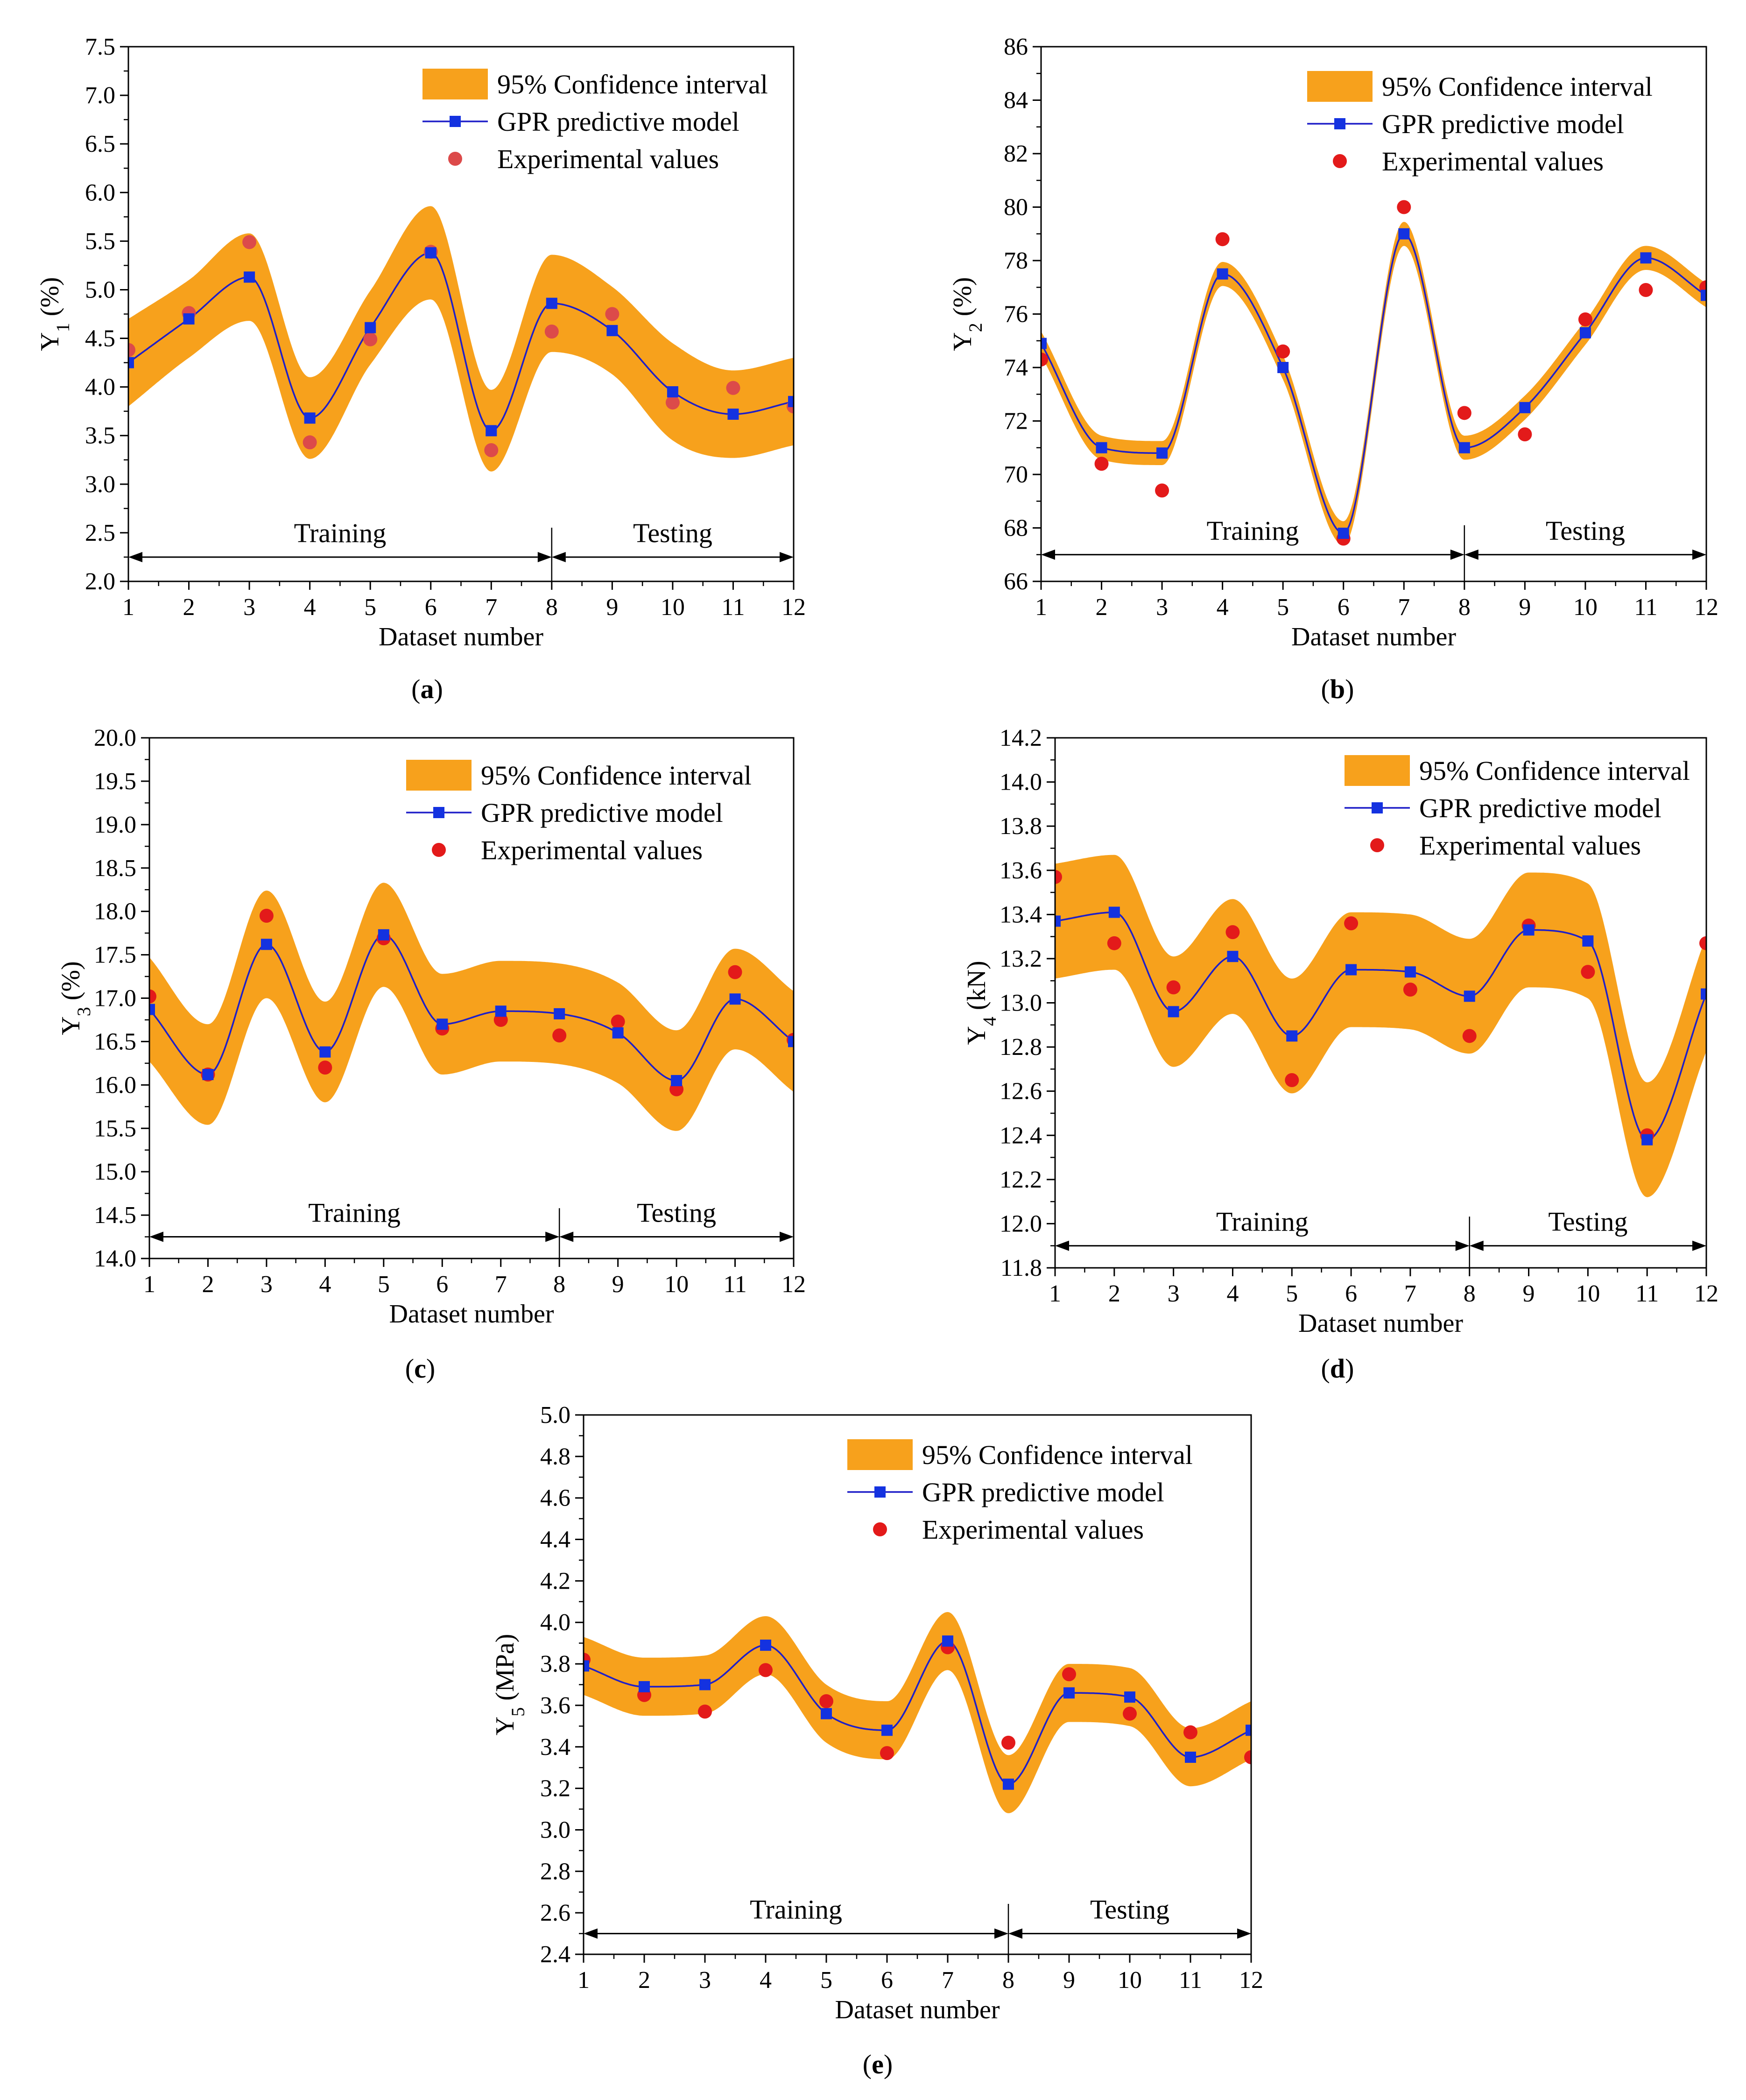 The image size is (1746, 2100). I want to click on confidence-band, so click(471, 1007).